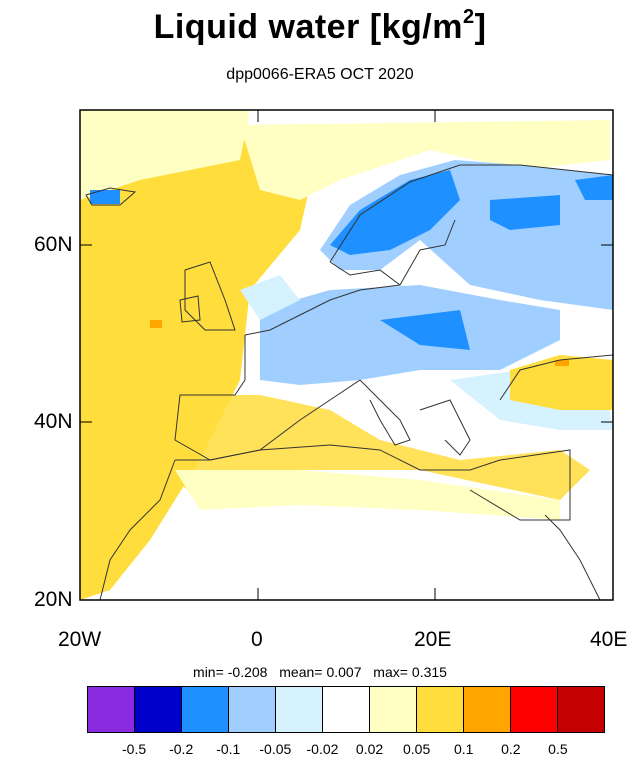  Describe the element at coordinates (429, 672) in the screenshot. I see `stat-max: 0.315` at that location.